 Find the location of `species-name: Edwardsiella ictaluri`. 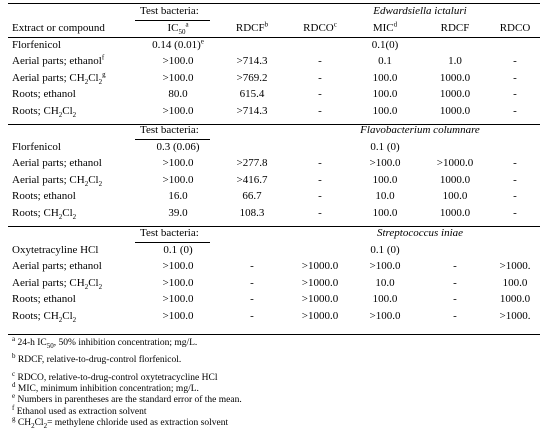

species-name: Edwardsiella ictaluri is located at coordinates (420, 11).